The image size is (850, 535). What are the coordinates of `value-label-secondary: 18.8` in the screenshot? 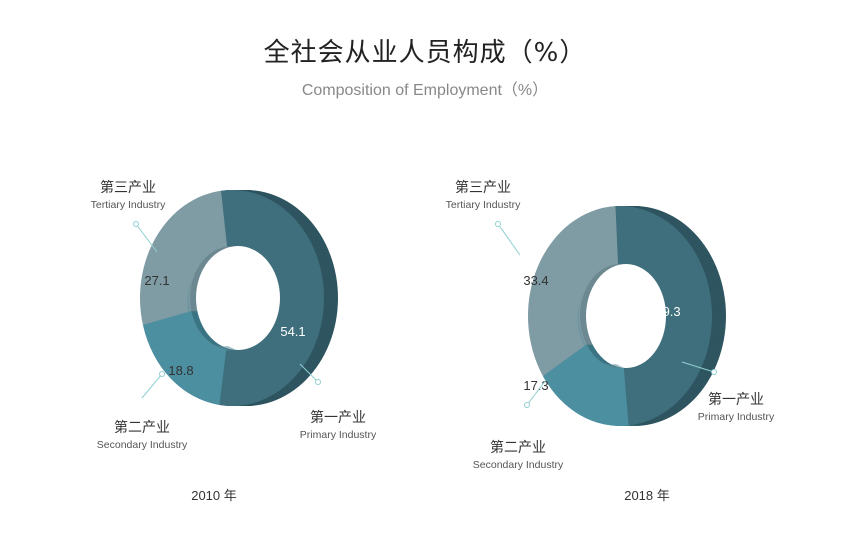 It's located at (180, 370).